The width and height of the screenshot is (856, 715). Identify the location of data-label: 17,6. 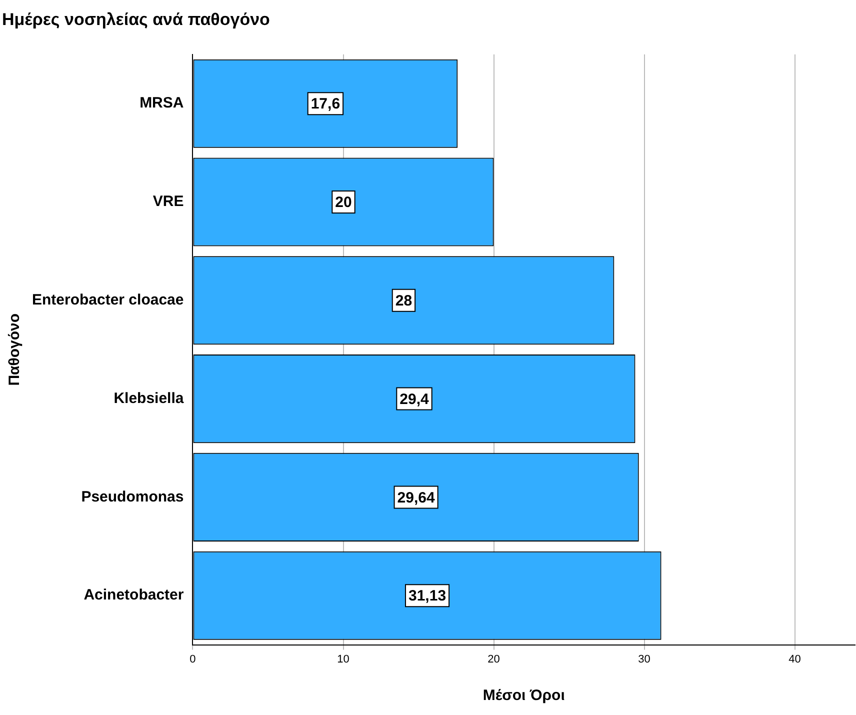
(325, 104).